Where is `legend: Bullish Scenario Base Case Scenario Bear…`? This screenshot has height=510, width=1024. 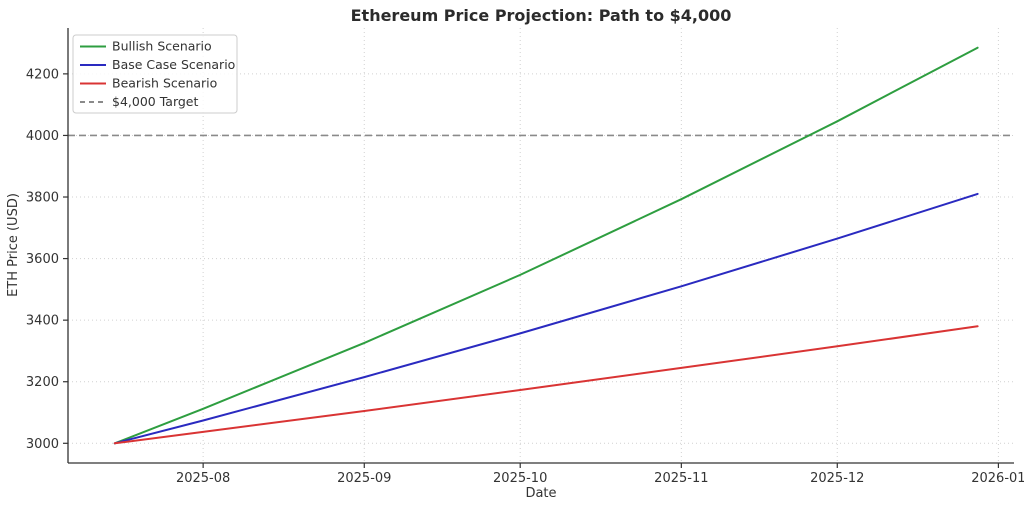 legend: Bullish Scenario Base Case Scenario Bear… is located at coordinates (155, 74).